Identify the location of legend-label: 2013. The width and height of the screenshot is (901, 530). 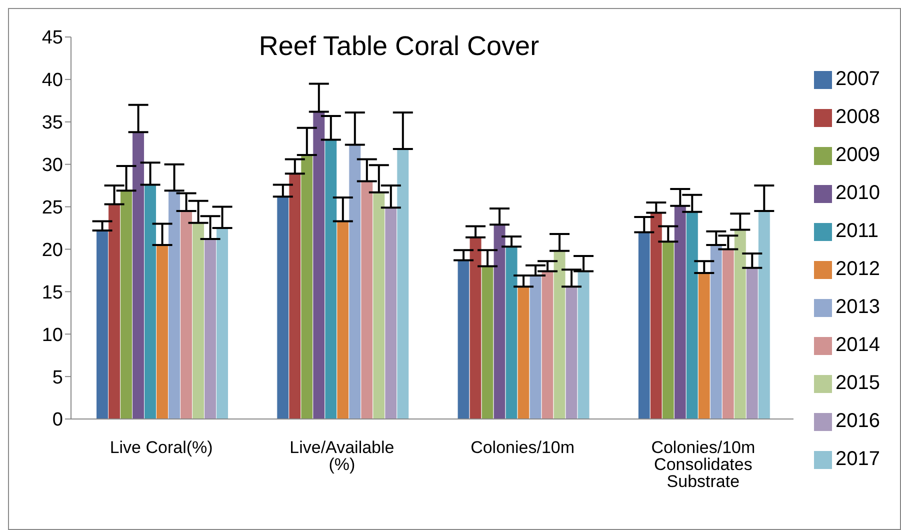
(858, 307).